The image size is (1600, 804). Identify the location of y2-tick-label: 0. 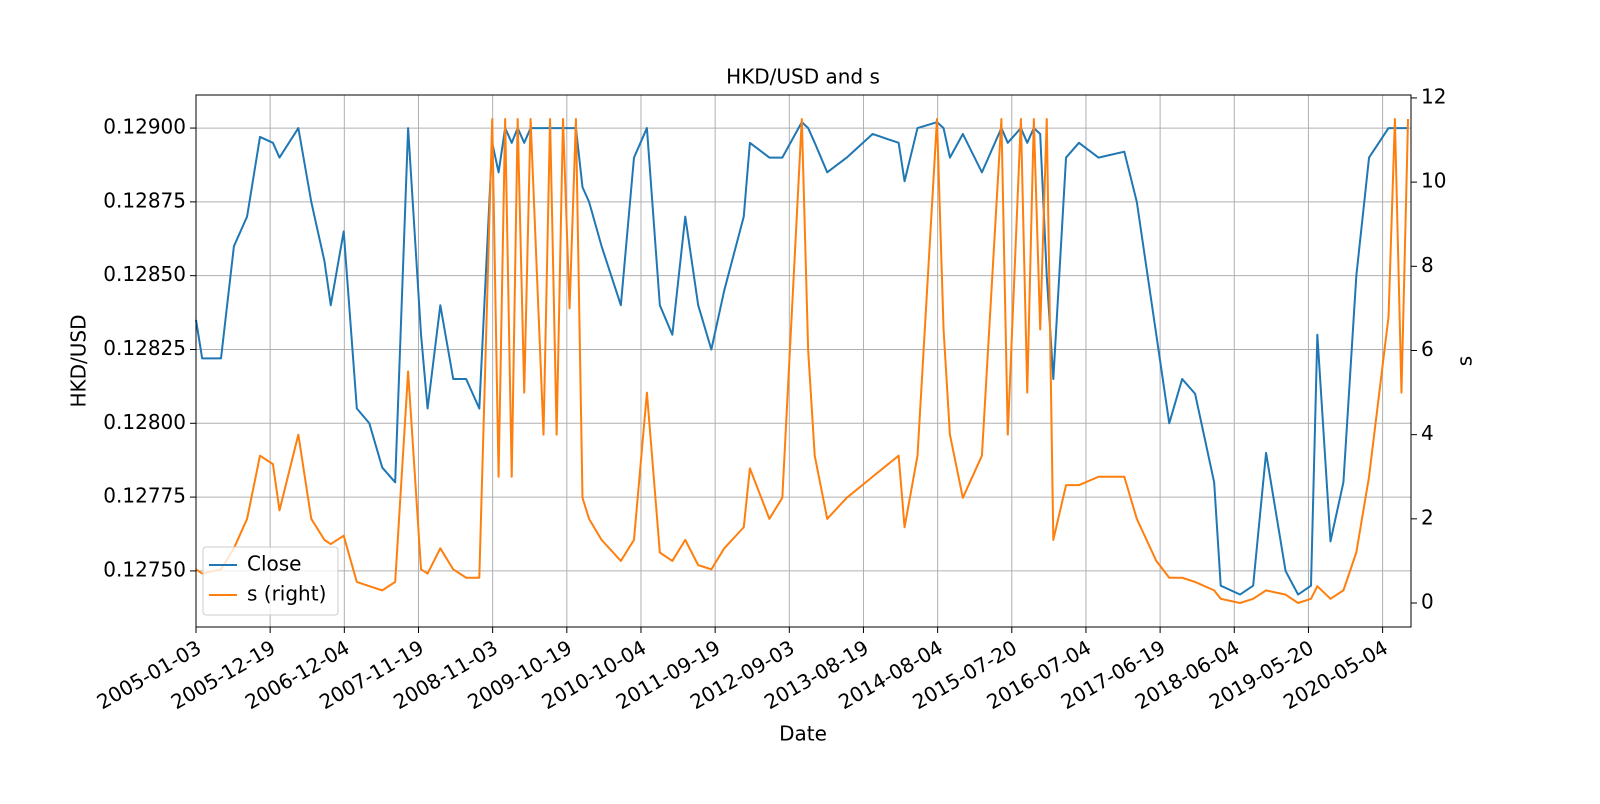
(1427, 602).